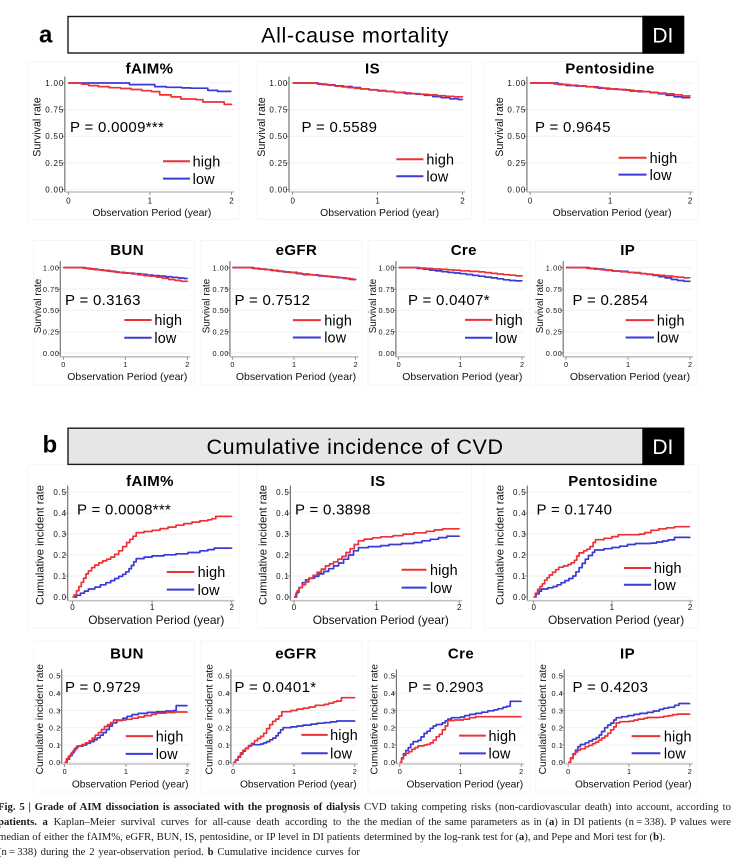 The height and width of the screenshot is (858, 732). Describe the element at coordinates (557, 693) in the screenshot. I see `svg-text: 0.4` at that location.